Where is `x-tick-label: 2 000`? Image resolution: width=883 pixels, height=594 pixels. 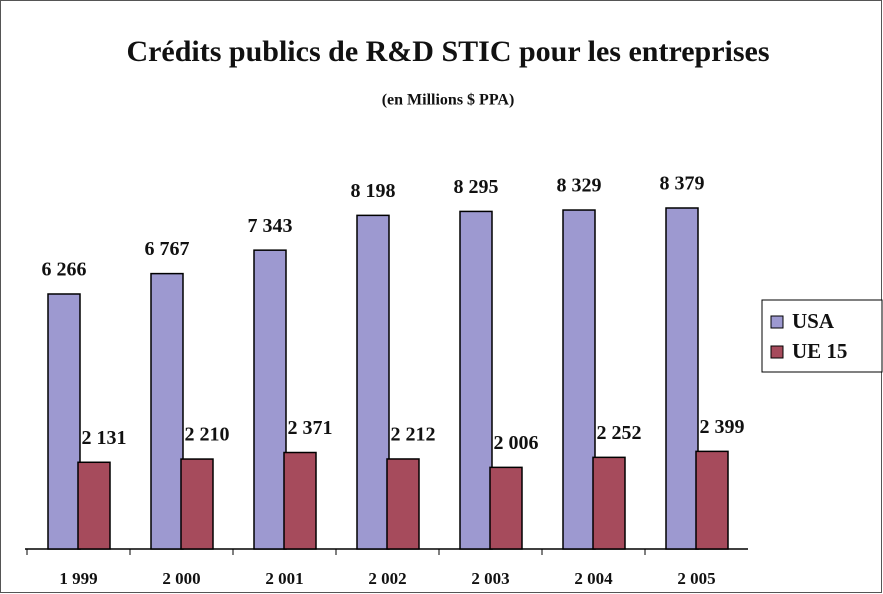
x-tick-label: 2 000 is located at coordinates (181, 578).